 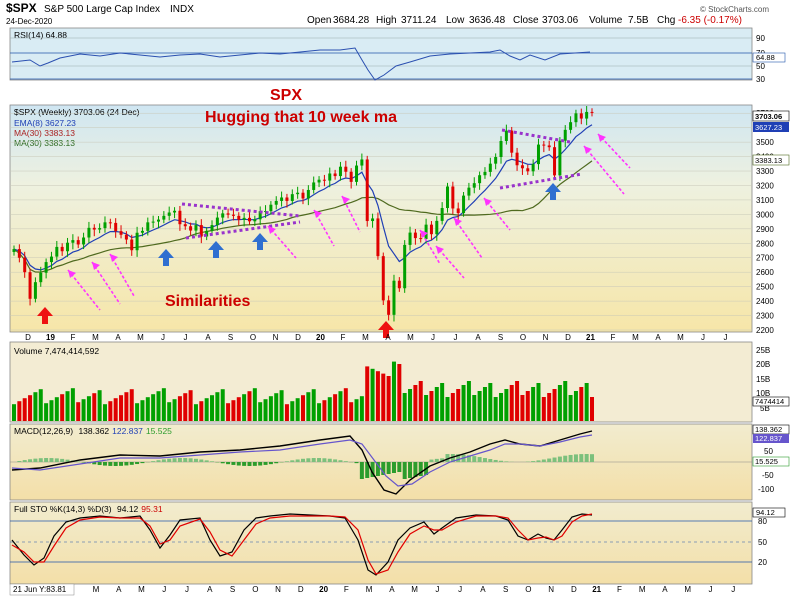 What do you see at coordinates (771, 127) in the screenshot?
I see `ema-tag` at bounding box center [771, 127].